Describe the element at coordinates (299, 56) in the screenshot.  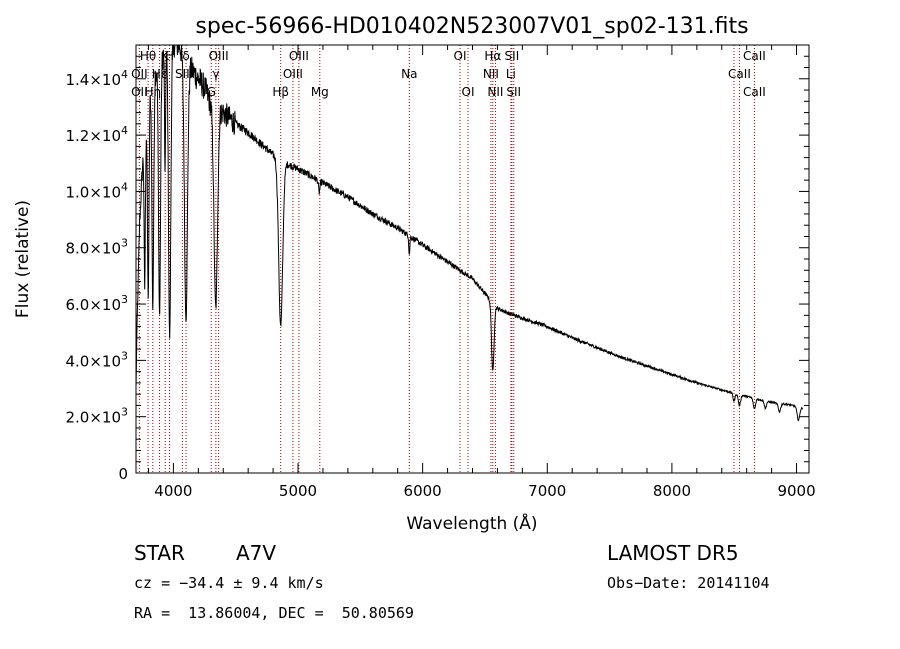
I see `line-label-5: OIII` at that location.